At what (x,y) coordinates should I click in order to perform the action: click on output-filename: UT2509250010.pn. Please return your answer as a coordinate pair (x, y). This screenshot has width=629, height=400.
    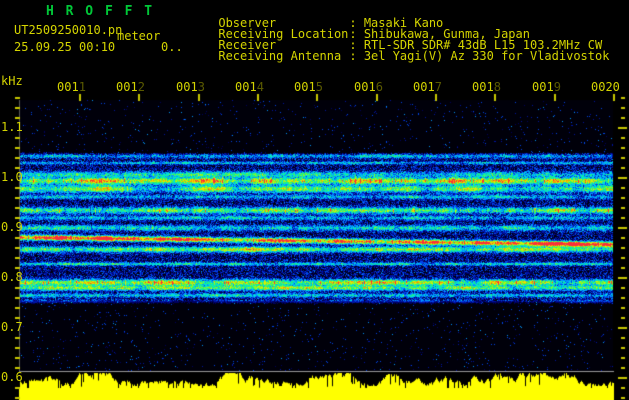
    Looking at the image, I should click on (68, 30).